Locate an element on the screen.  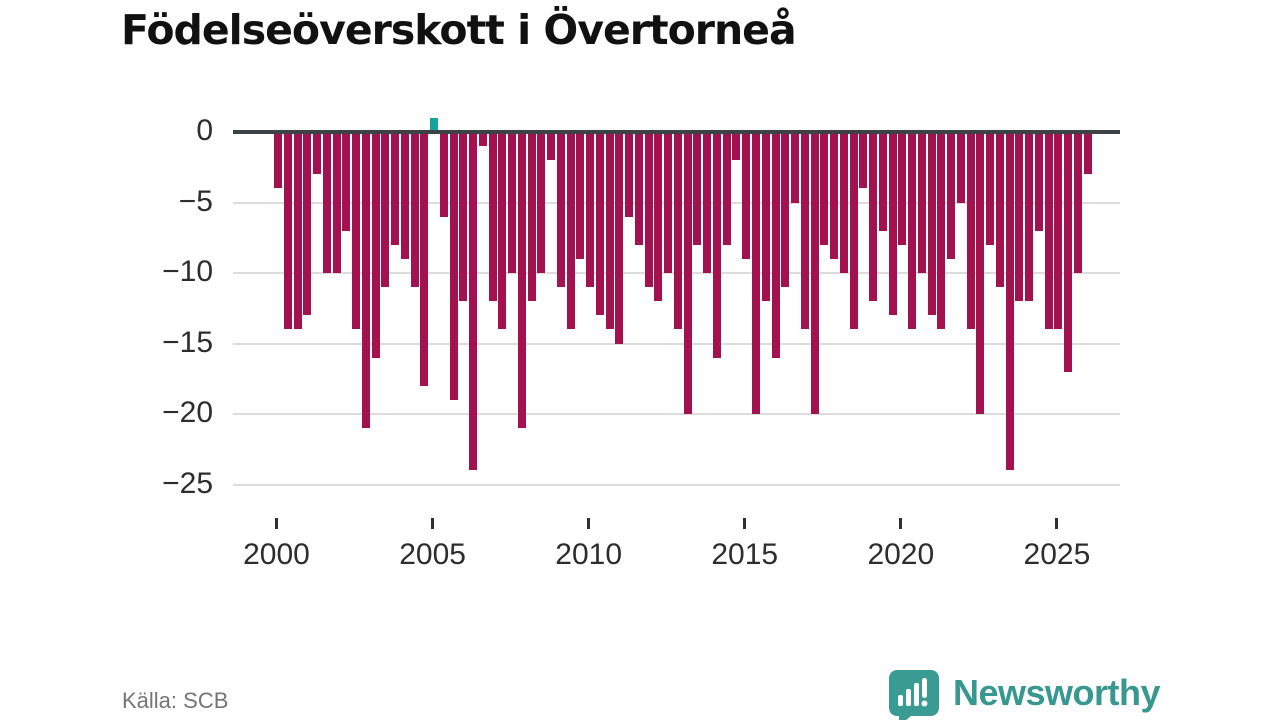
y-tick-label: 0 is located at coordinates (204, 130).